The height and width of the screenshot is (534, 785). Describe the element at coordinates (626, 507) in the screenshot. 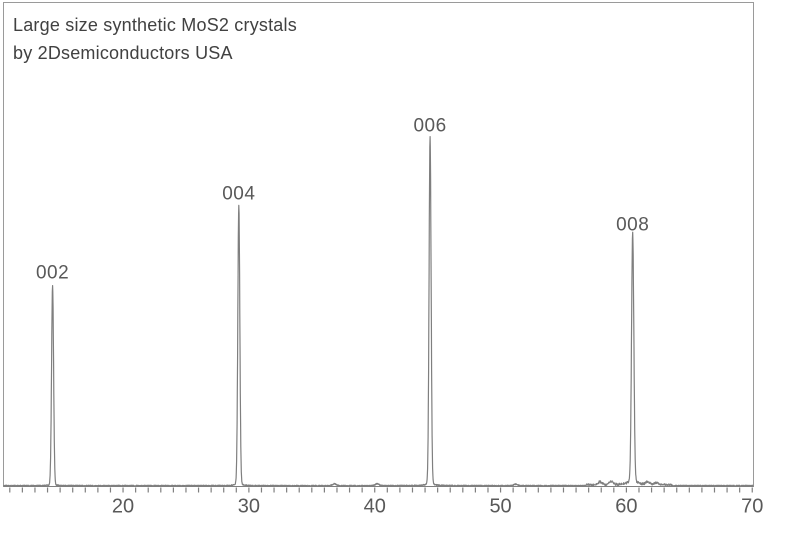

I see `x-axis-tick-label: 60` at that location.